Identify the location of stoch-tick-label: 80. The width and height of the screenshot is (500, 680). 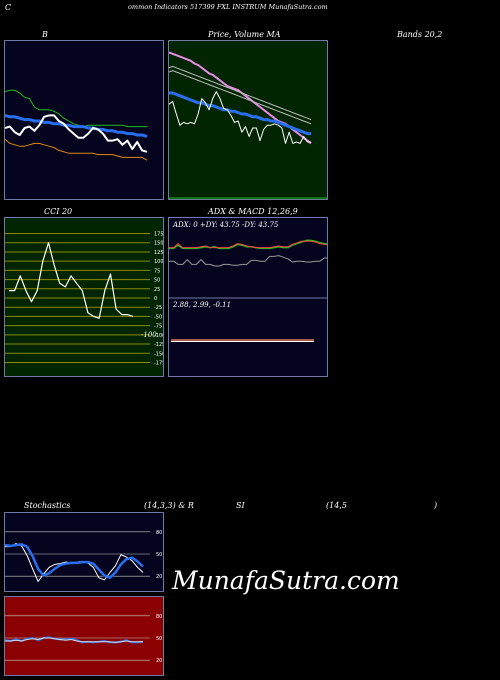
(159, 533).